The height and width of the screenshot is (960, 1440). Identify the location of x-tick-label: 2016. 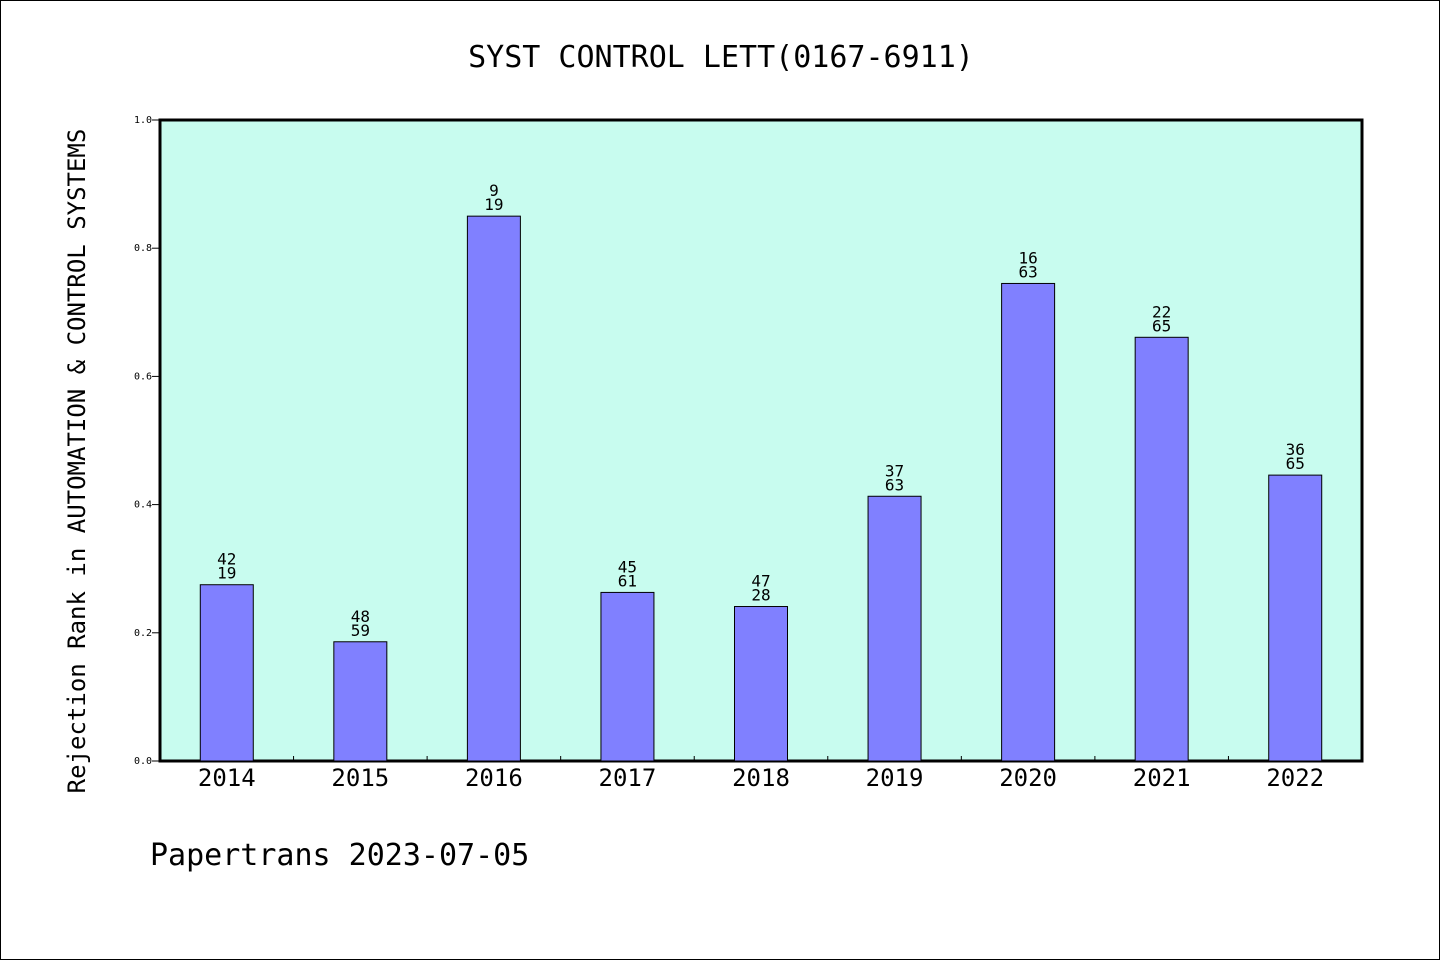
(494, 778).